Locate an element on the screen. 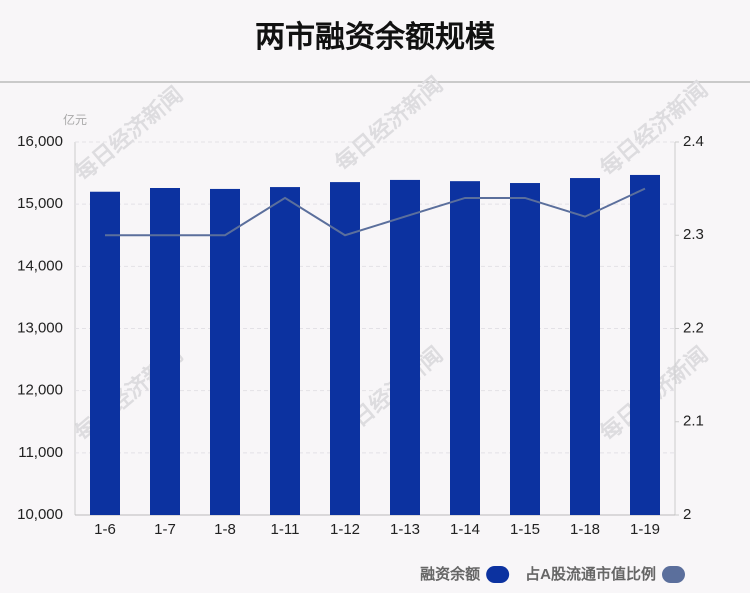  x-tick-label: 1-11 is located at coordinates (285, 529).